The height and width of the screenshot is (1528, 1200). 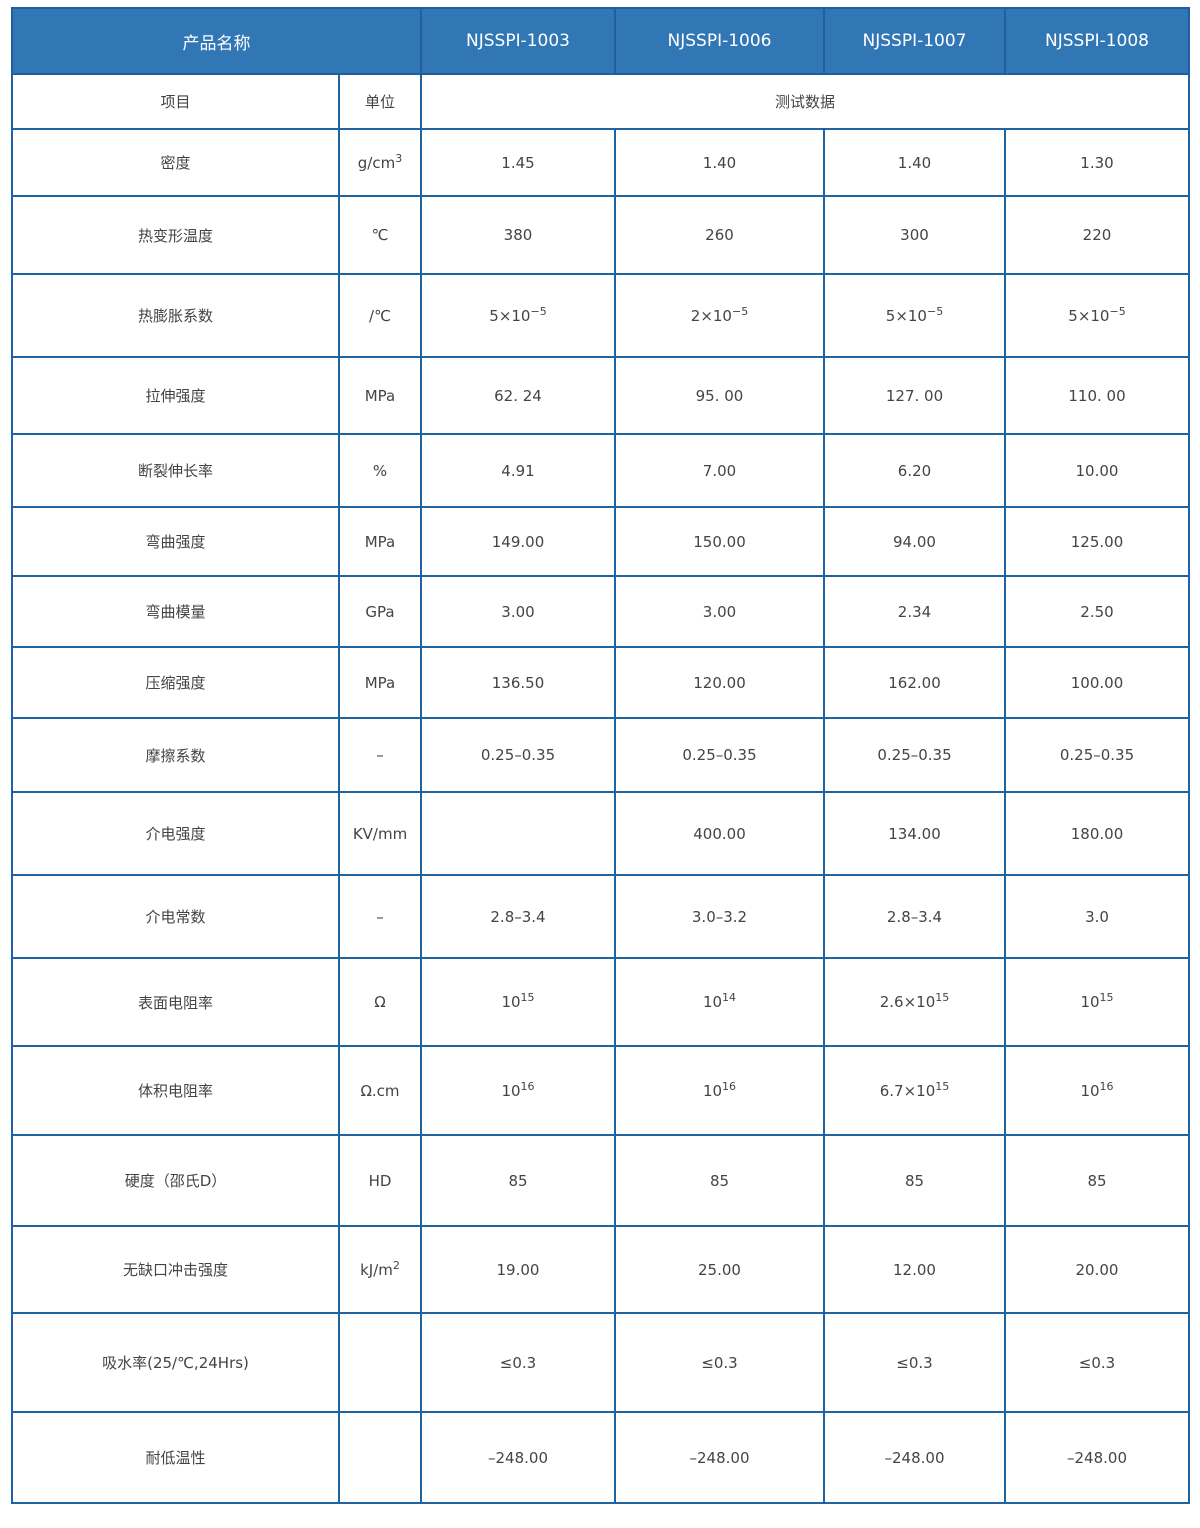 I want to click on cell-text: 400.00, so click(x=719, y=833).